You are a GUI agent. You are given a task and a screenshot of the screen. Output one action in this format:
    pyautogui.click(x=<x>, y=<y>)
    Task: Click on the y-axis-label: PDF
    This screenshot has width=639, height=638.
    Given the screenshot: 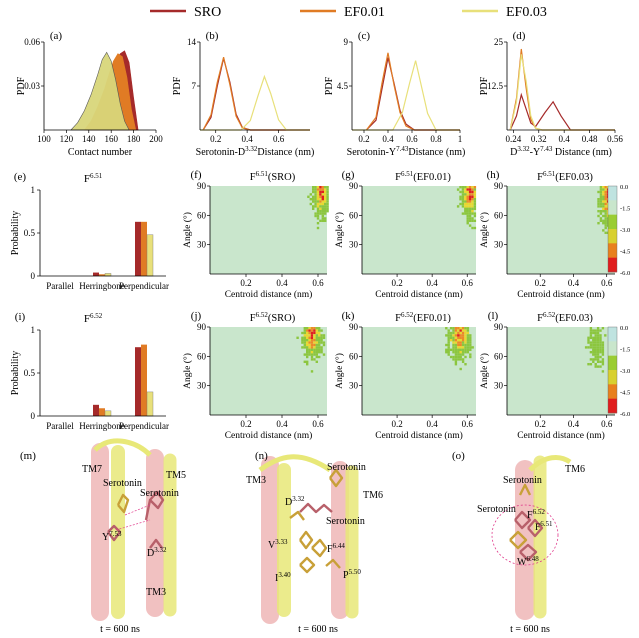 What is the action you would take?
    pyautogui.click(x=177, y=85)
    